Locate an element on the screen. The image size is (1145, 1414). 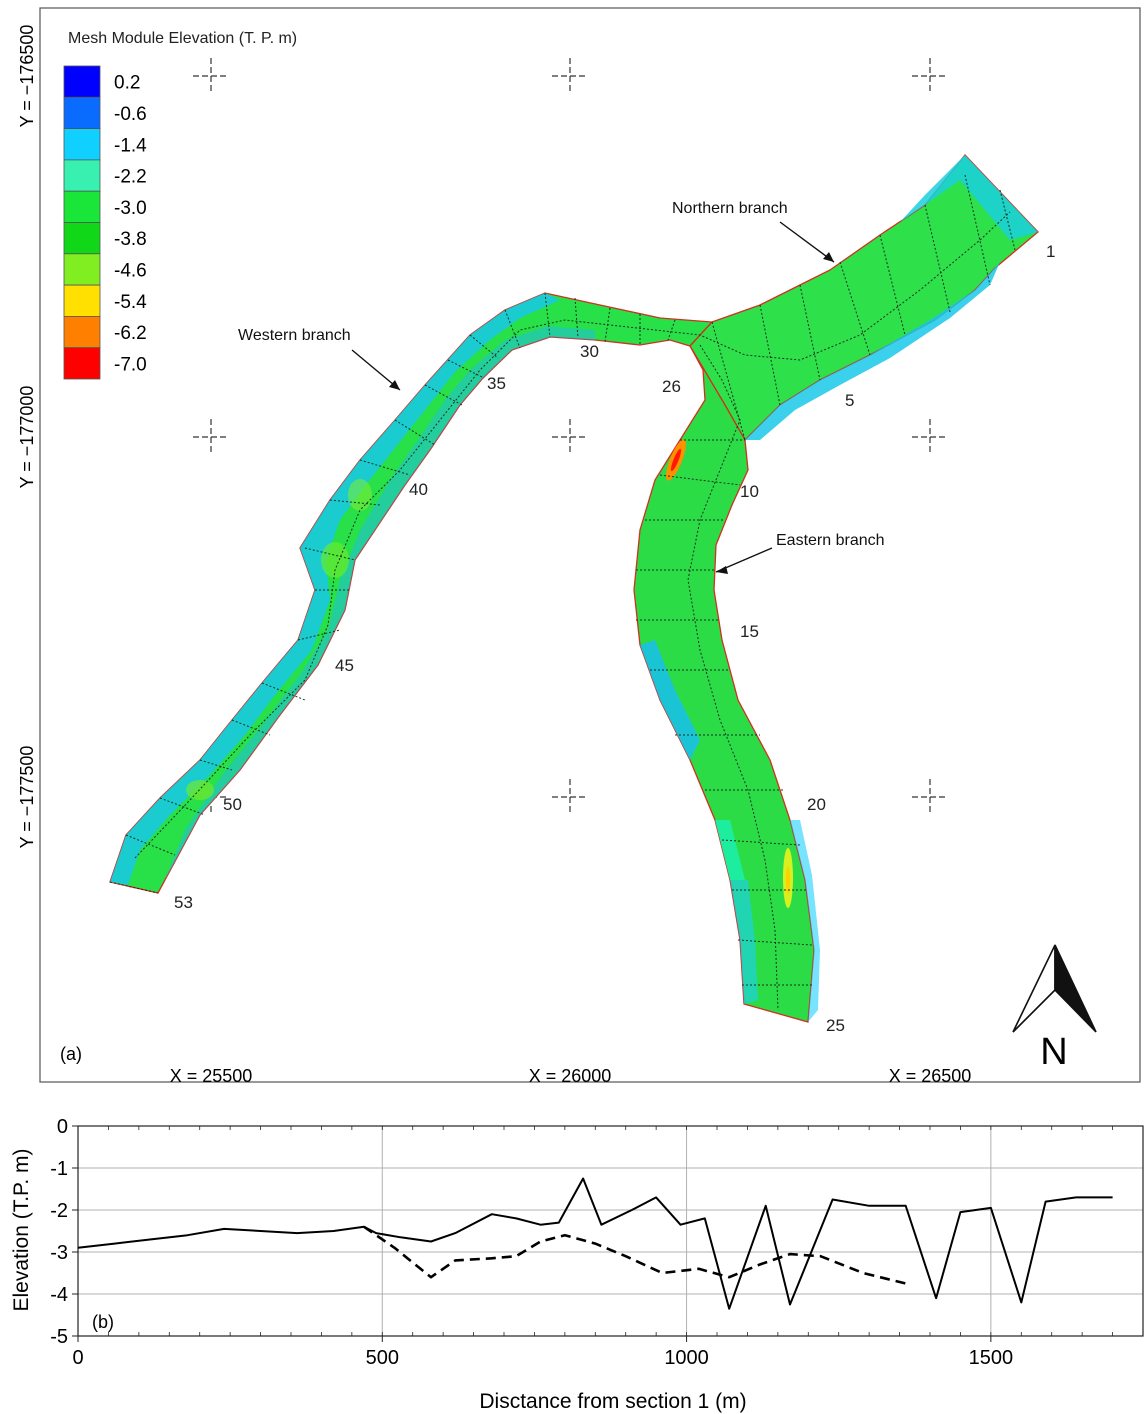
x-tick-label: 1500 is located at coordinates (991, 1358).